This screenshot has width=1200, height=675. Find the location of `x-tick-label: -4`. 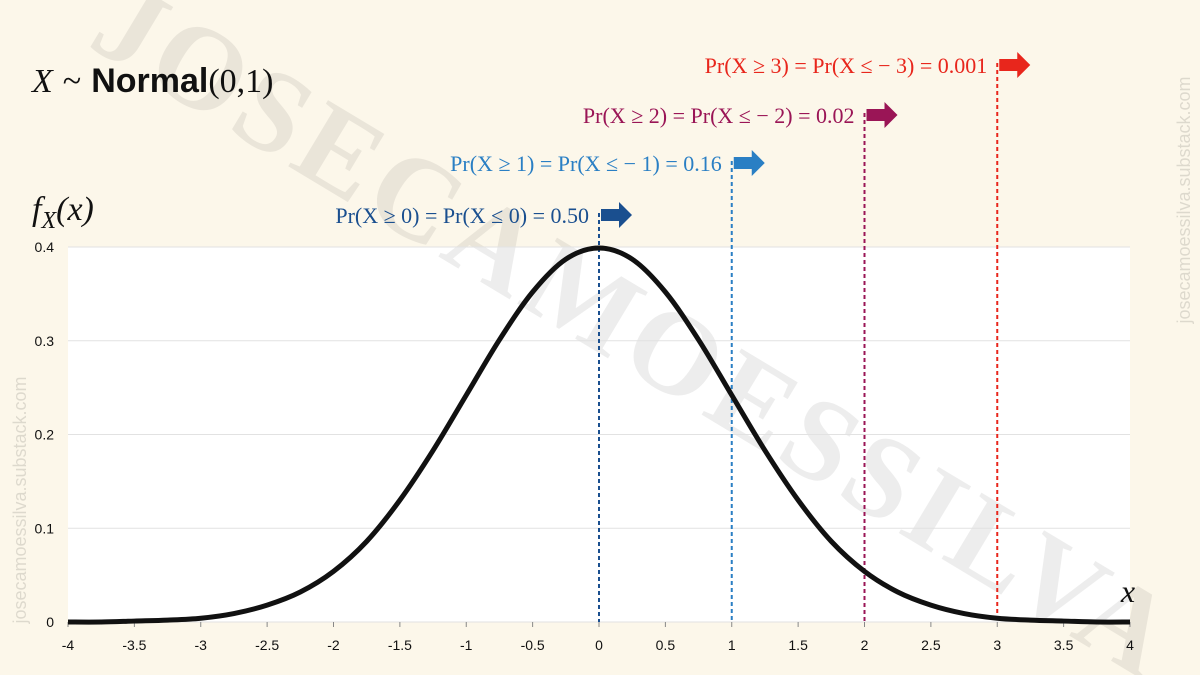

x-tick-label: -4 is located at coordinates (68, 645).